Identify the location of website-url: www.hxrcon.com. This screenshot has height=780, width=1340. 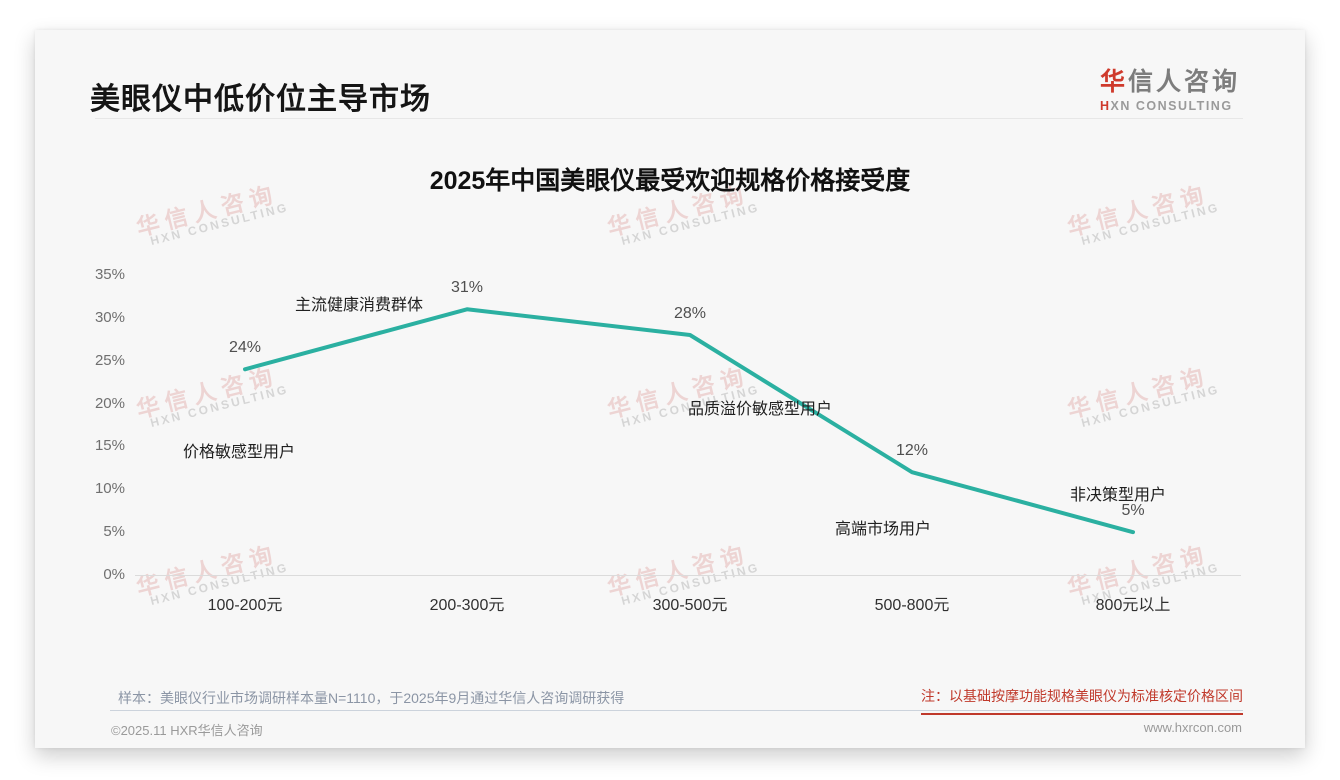
(1192, 727).